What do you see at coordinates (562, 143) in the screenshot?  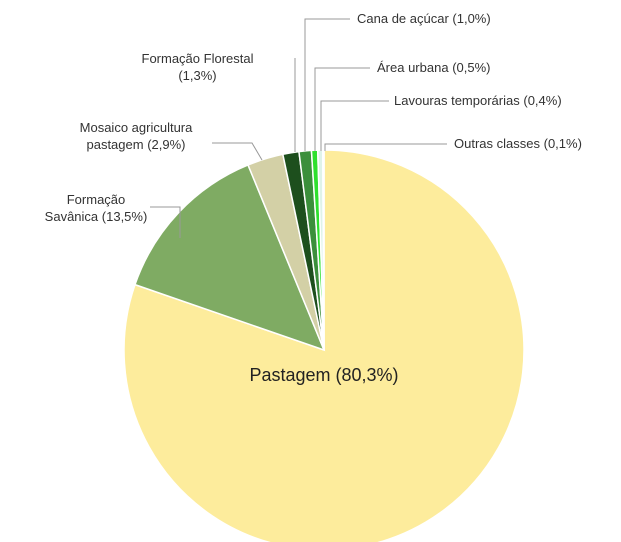 I see `value-label: (0,1%)` at bounding box center [562, 143].